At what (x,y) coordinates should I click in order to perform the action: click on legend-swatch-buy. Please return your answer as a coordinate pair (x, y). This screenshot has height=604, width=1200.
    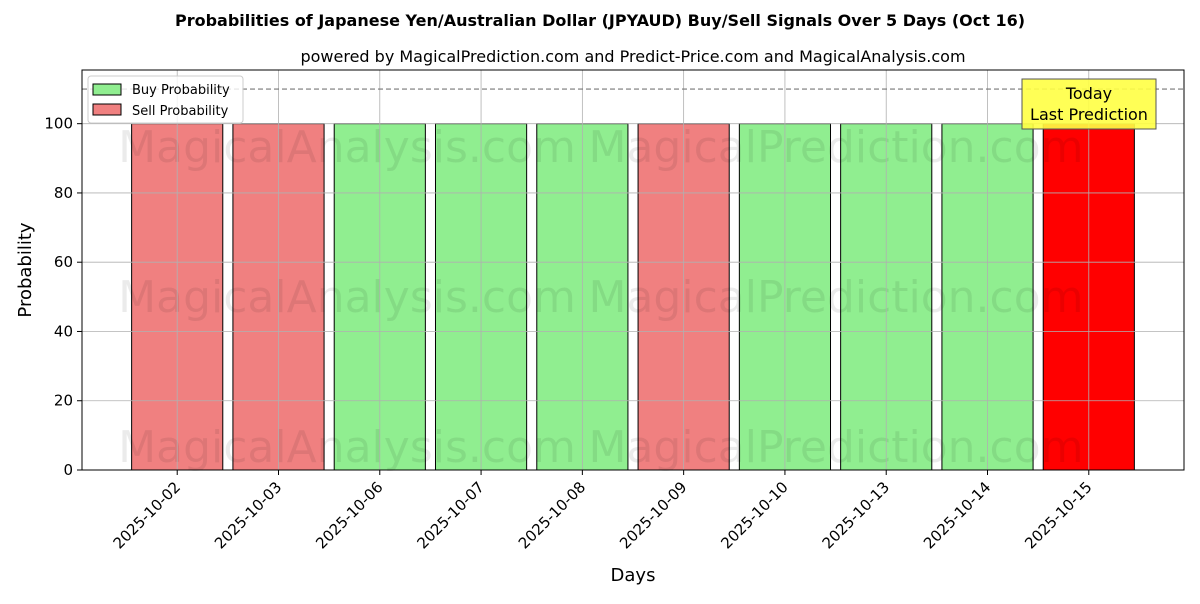
    Looking at the image, I should click on (107, 89).